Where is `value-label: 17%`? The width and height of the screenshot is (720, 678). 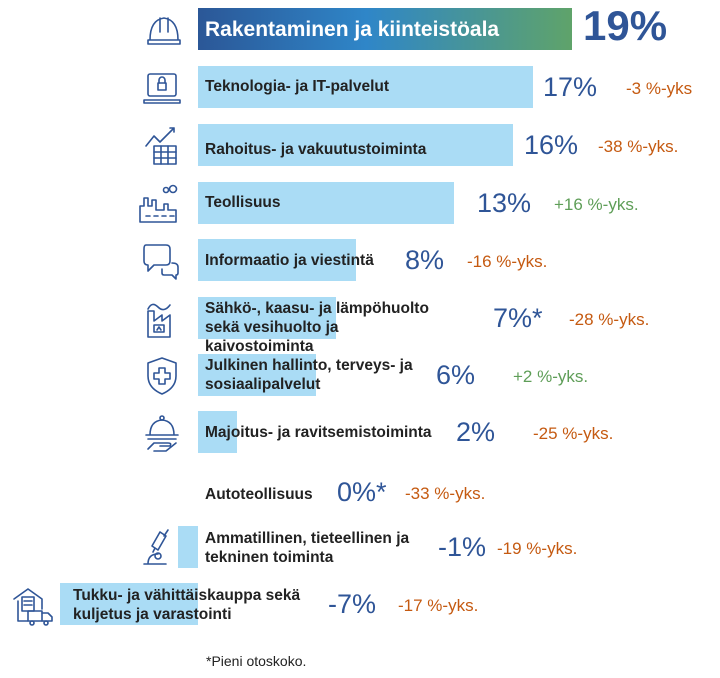 value-label: 17% is located at coordinates (570, 87).